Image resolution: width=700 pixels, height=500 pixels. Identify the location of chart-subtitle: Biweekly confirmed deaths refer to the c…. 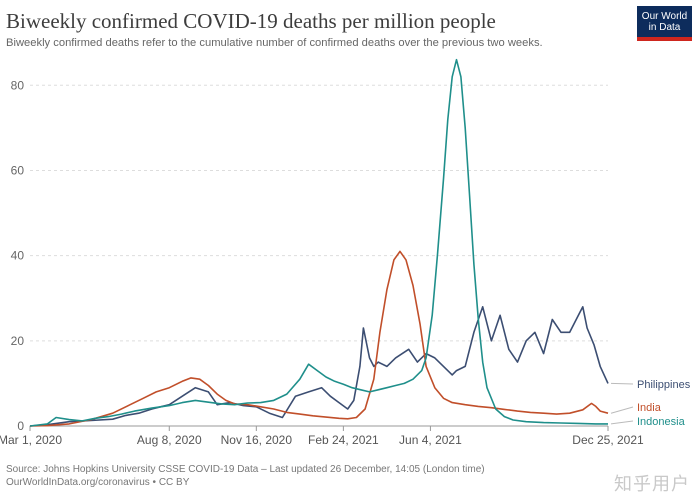
(274, 43).